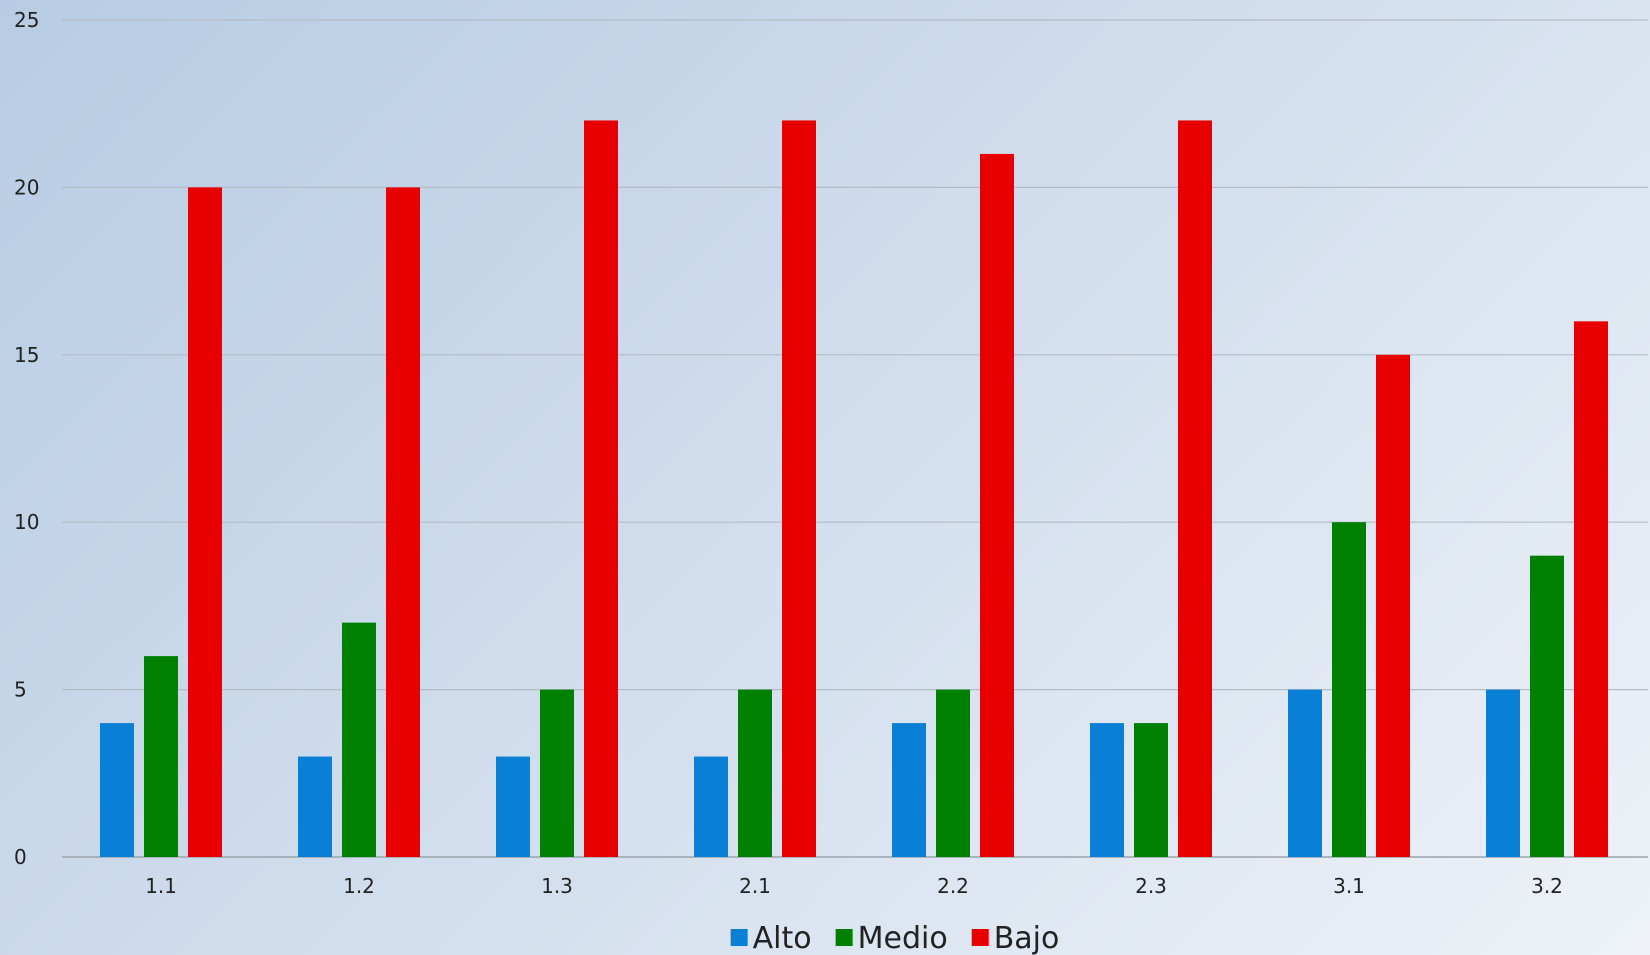 Image resolution: width=1650 pixels, height=955 pixels. Describe the element at coordinates (26, 438) in the screenshot. I see `y-axis-ticks: 0 5 10 15 20 25` at that location.